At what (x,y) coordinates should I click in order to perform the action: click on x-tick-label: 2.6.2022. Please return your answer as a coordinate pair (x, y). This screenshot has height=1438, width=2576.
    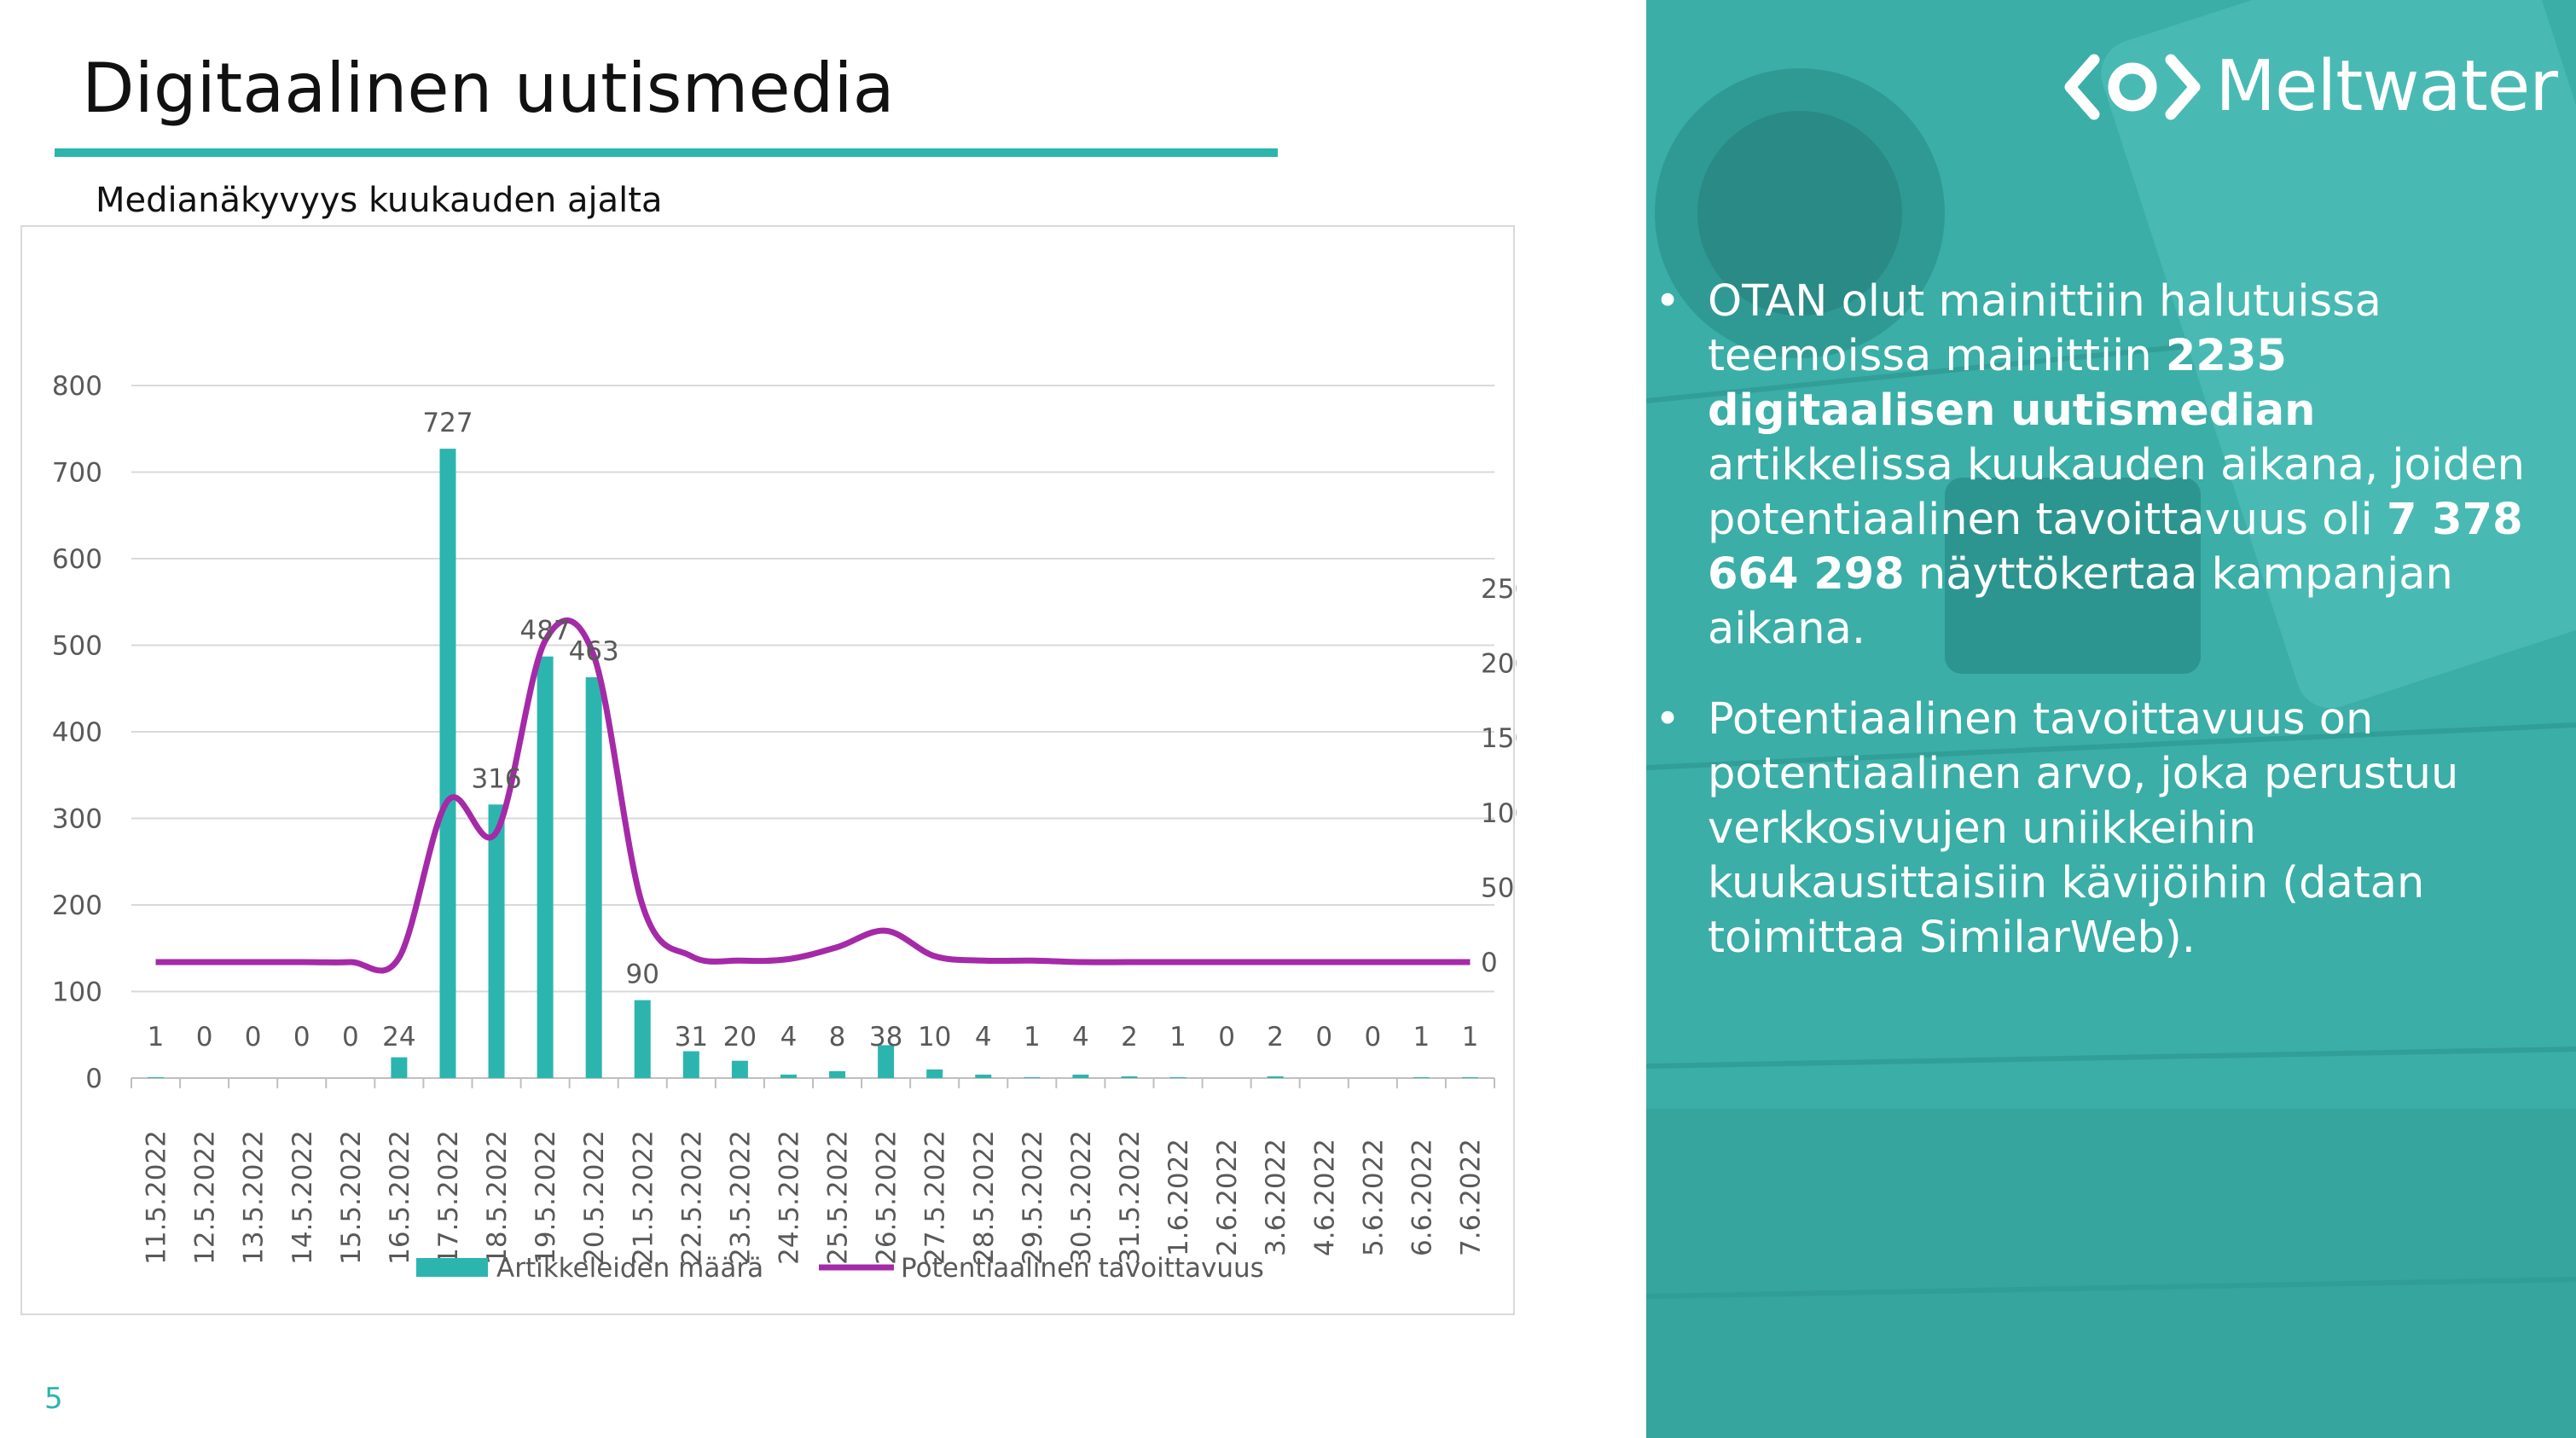
    Looking at the image, I should click on (1227, 1198).